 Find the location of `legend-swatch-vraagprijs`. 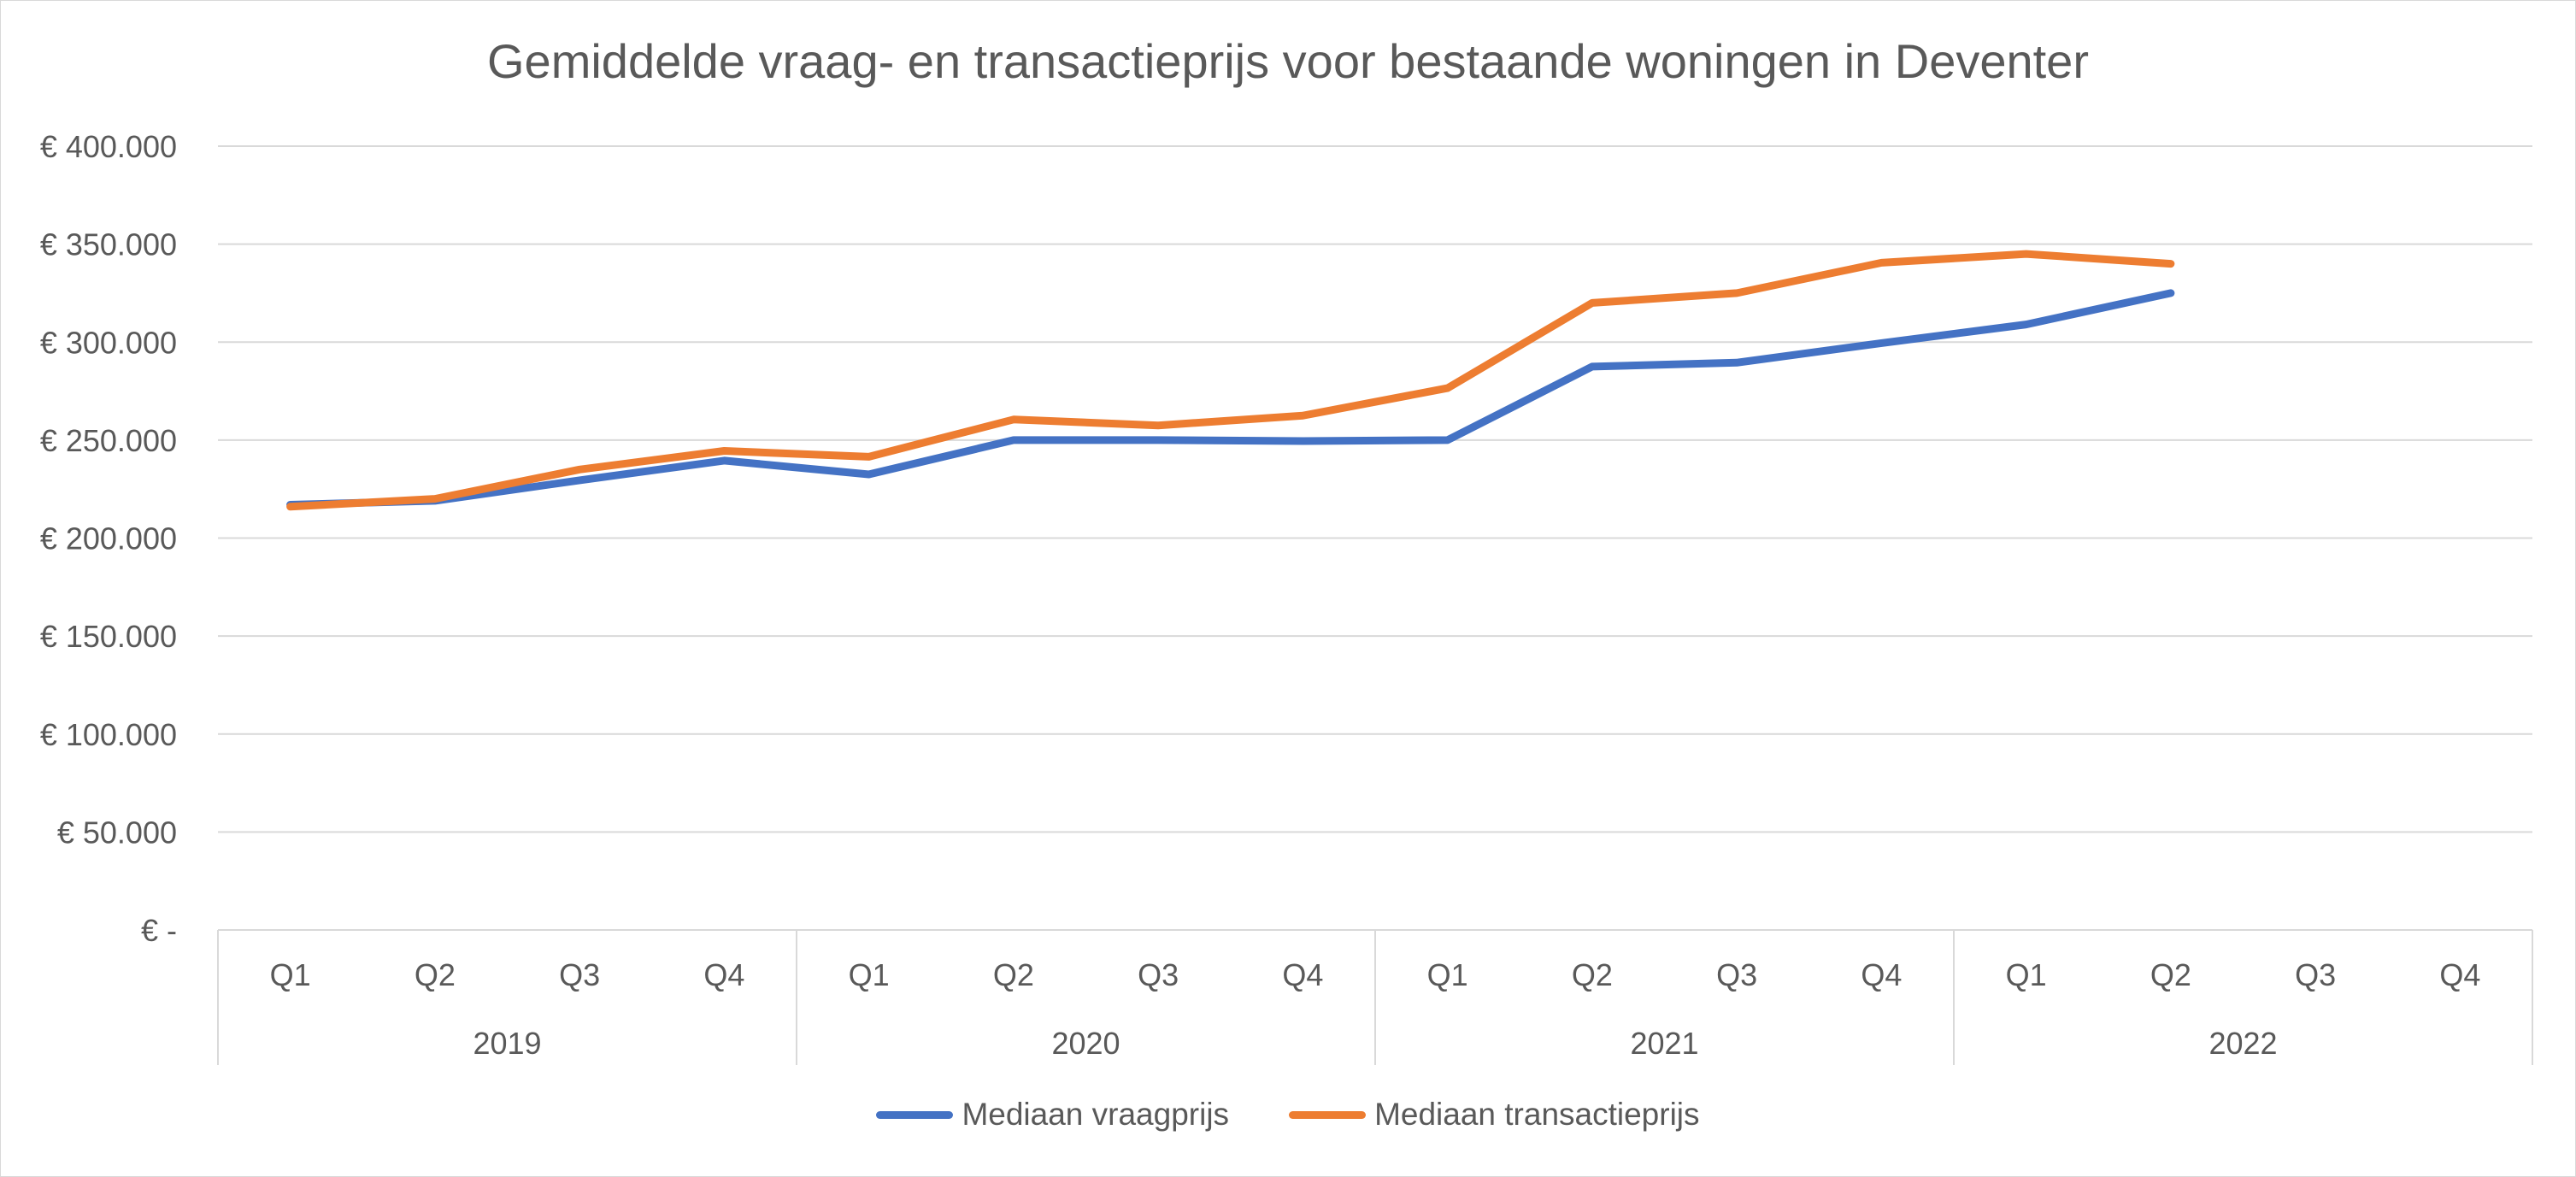

legend-swatch-vraagprijs is located at coordinates (915, 1115).